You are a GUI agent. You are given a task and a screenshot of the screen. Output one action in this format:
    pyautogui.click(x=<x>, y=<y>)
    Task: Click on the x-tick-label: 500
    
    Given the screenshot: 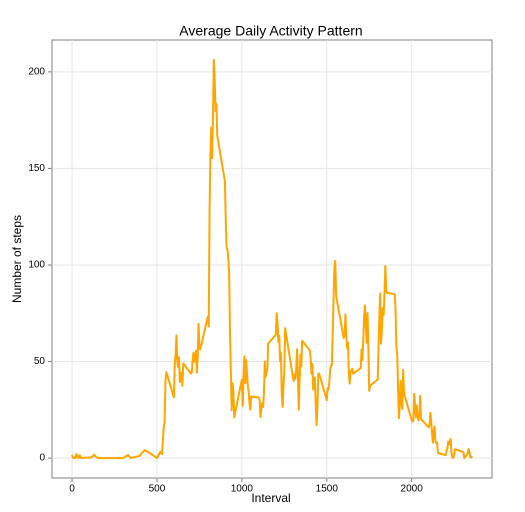 What is the action you would take?
    pyautogui.click(x=157, y=489)
    